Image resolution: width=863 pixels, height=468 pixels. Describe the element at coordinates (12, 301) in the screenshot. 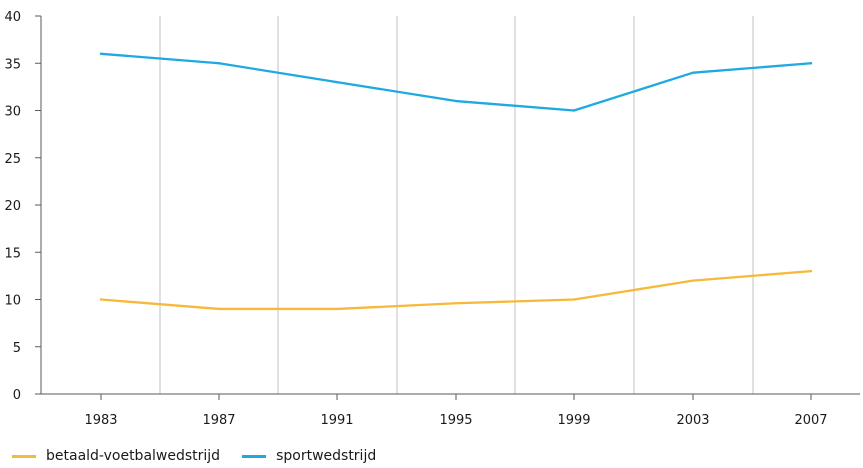

I see `y-tick-label: 10` at that location.